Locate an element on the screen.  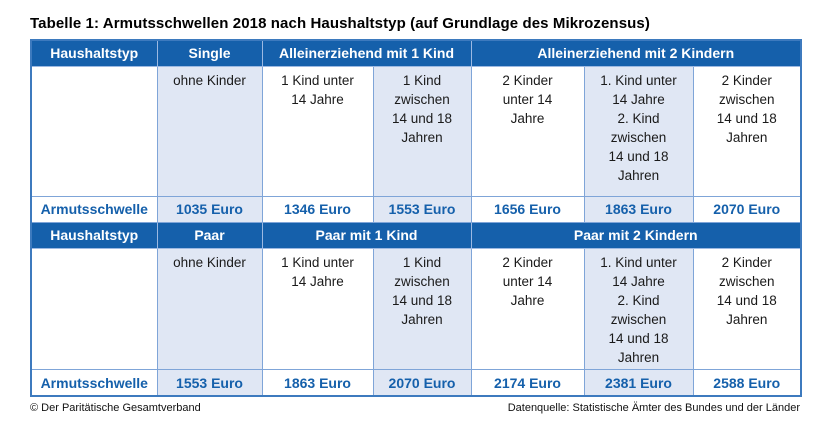
threshold-value: 2174 Euro is located at coordinates (527, 383).